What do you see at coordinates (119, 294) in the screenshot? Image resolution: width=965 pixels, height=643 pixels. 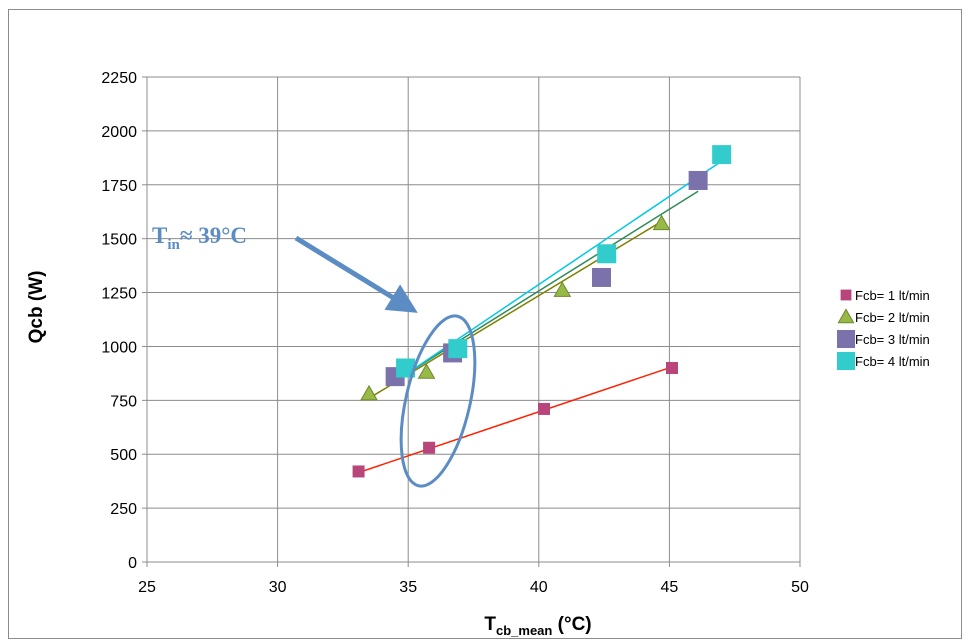 I see `y-tick-label: 1250` at bounding box center [119, 294].